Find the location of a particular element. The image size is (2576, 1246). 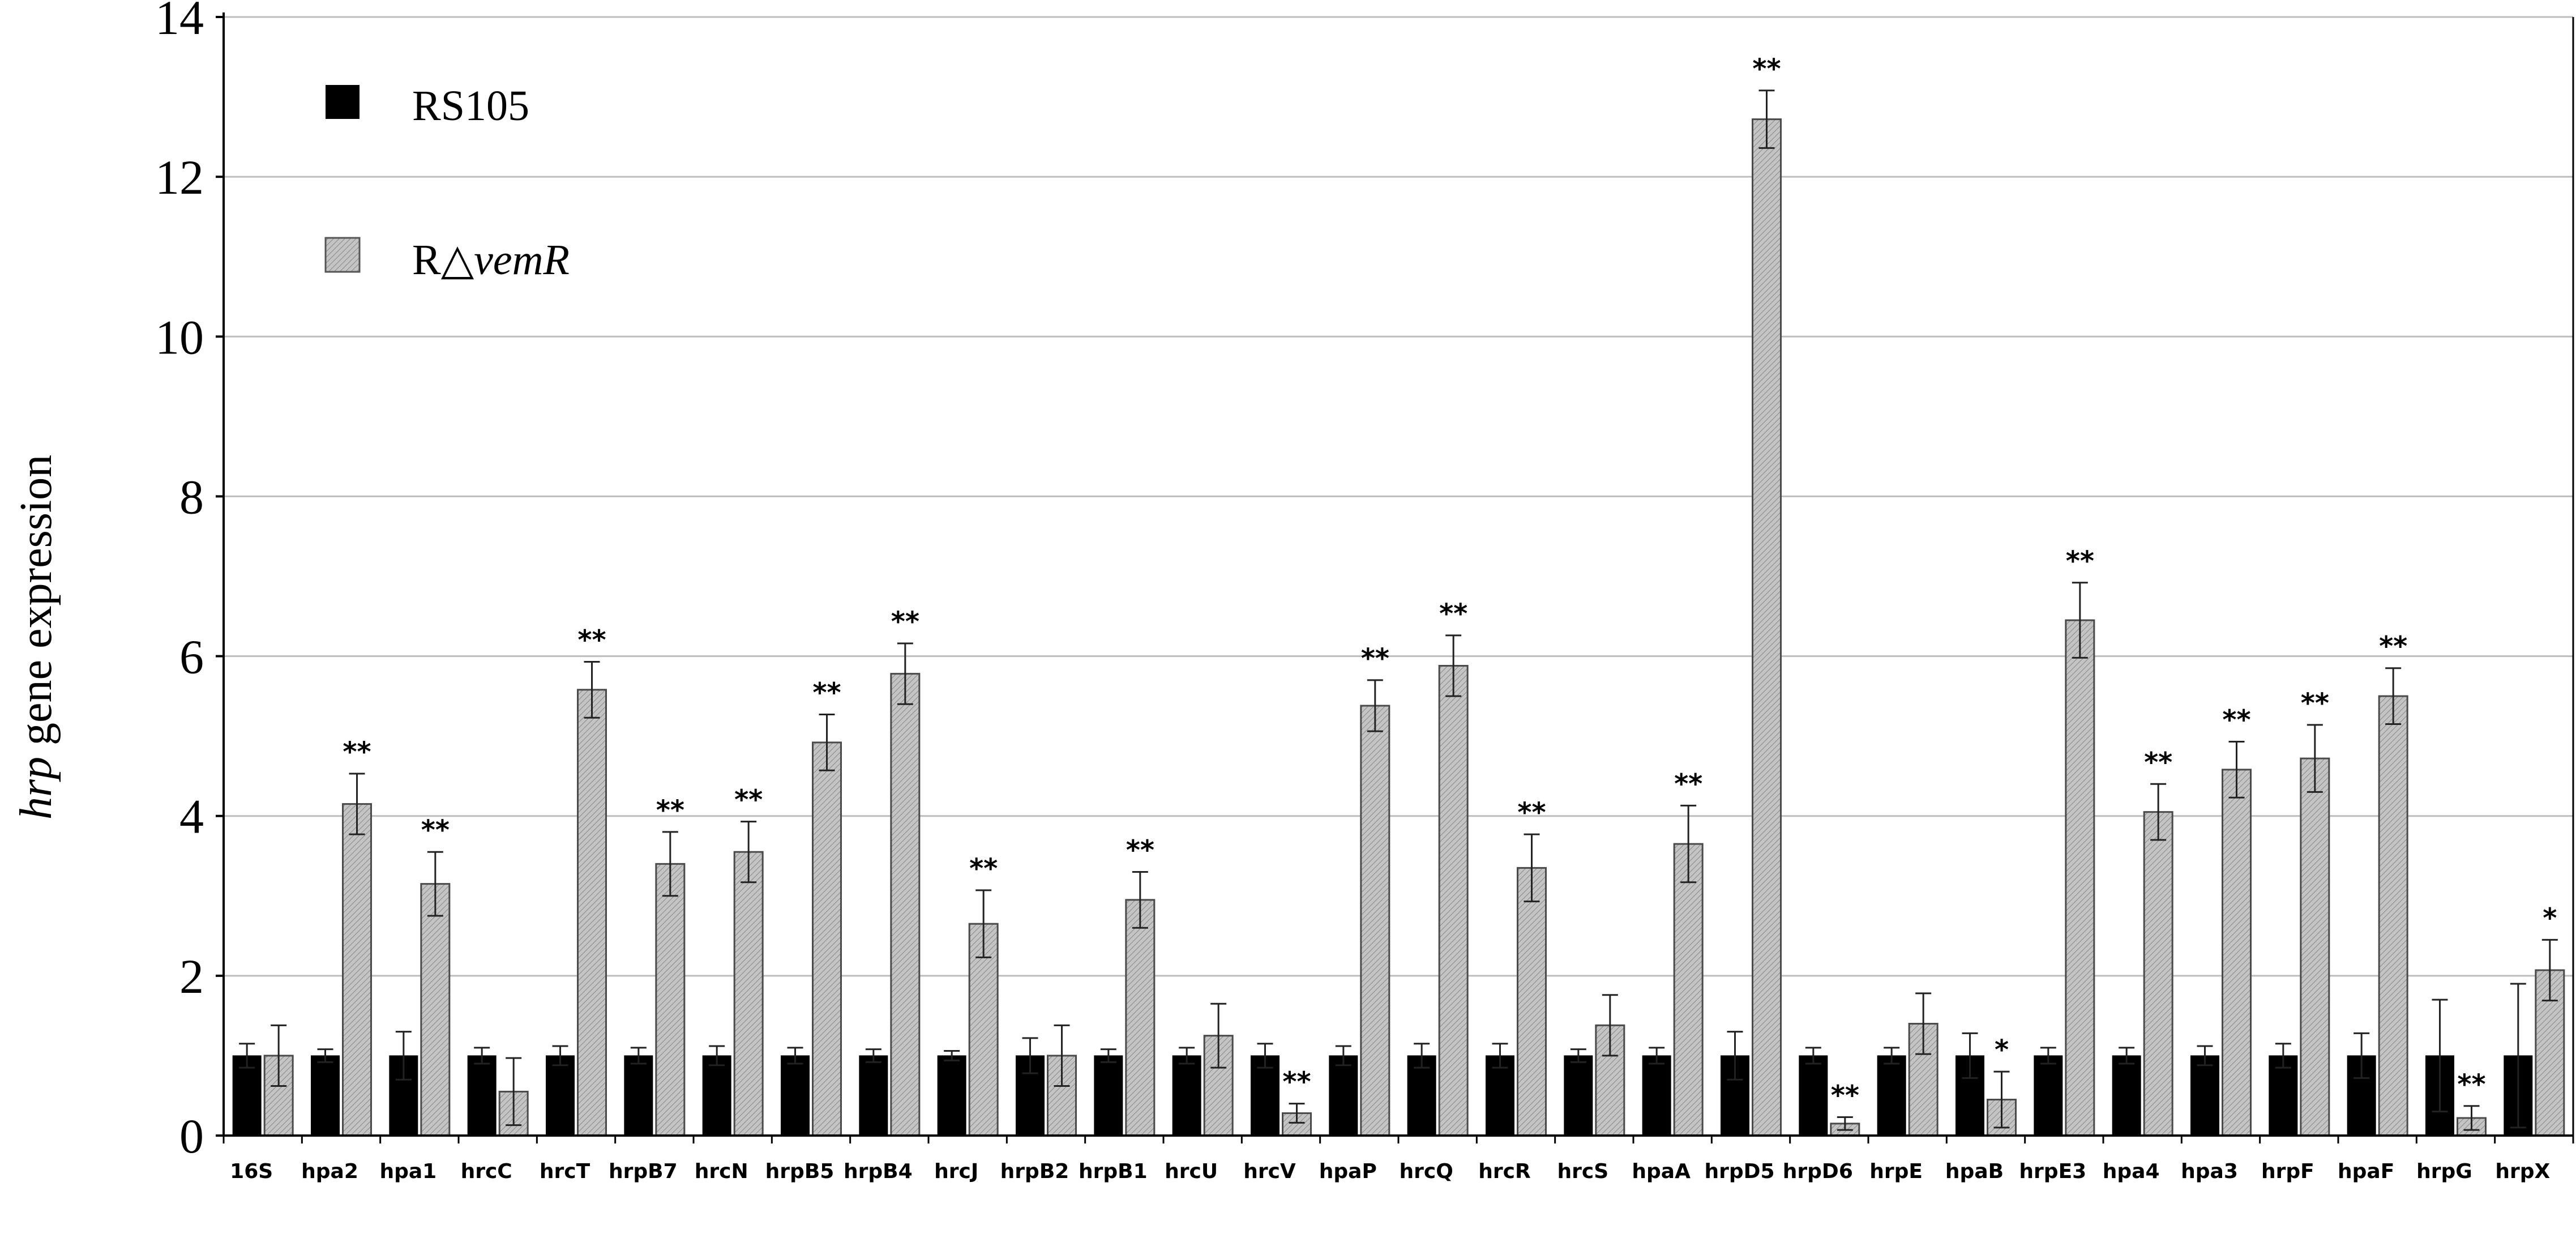

x-tick-label: hpaF is located at coordinates (2366, 1171).